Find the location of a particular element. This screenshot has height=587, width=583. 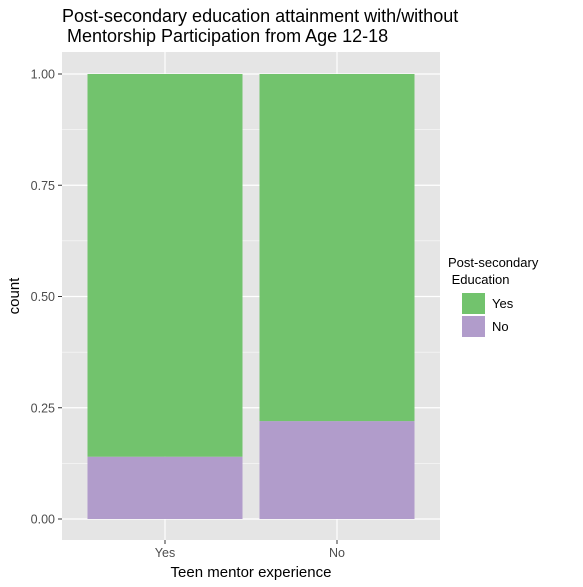

x-axis-title: Teen mentor experience is located at coordinates (251, 572).